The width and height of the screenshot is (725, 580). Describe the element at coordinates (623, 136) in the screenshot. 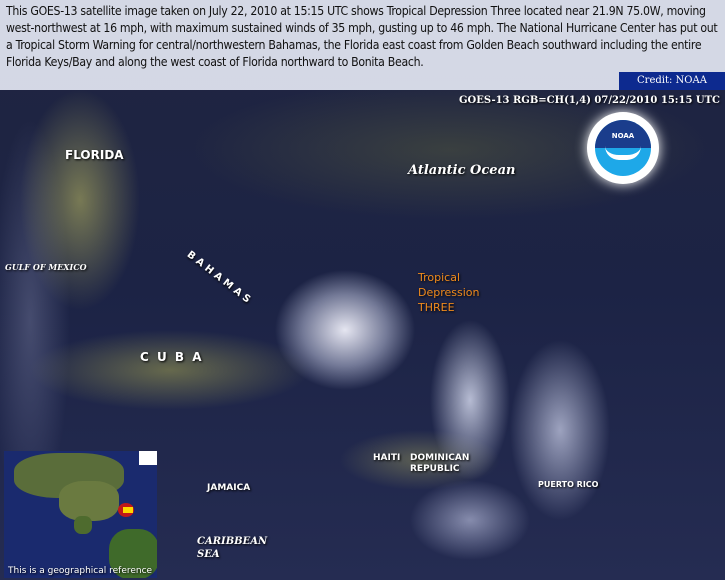

I see `noaa-logo-text: NOAA` at that location.